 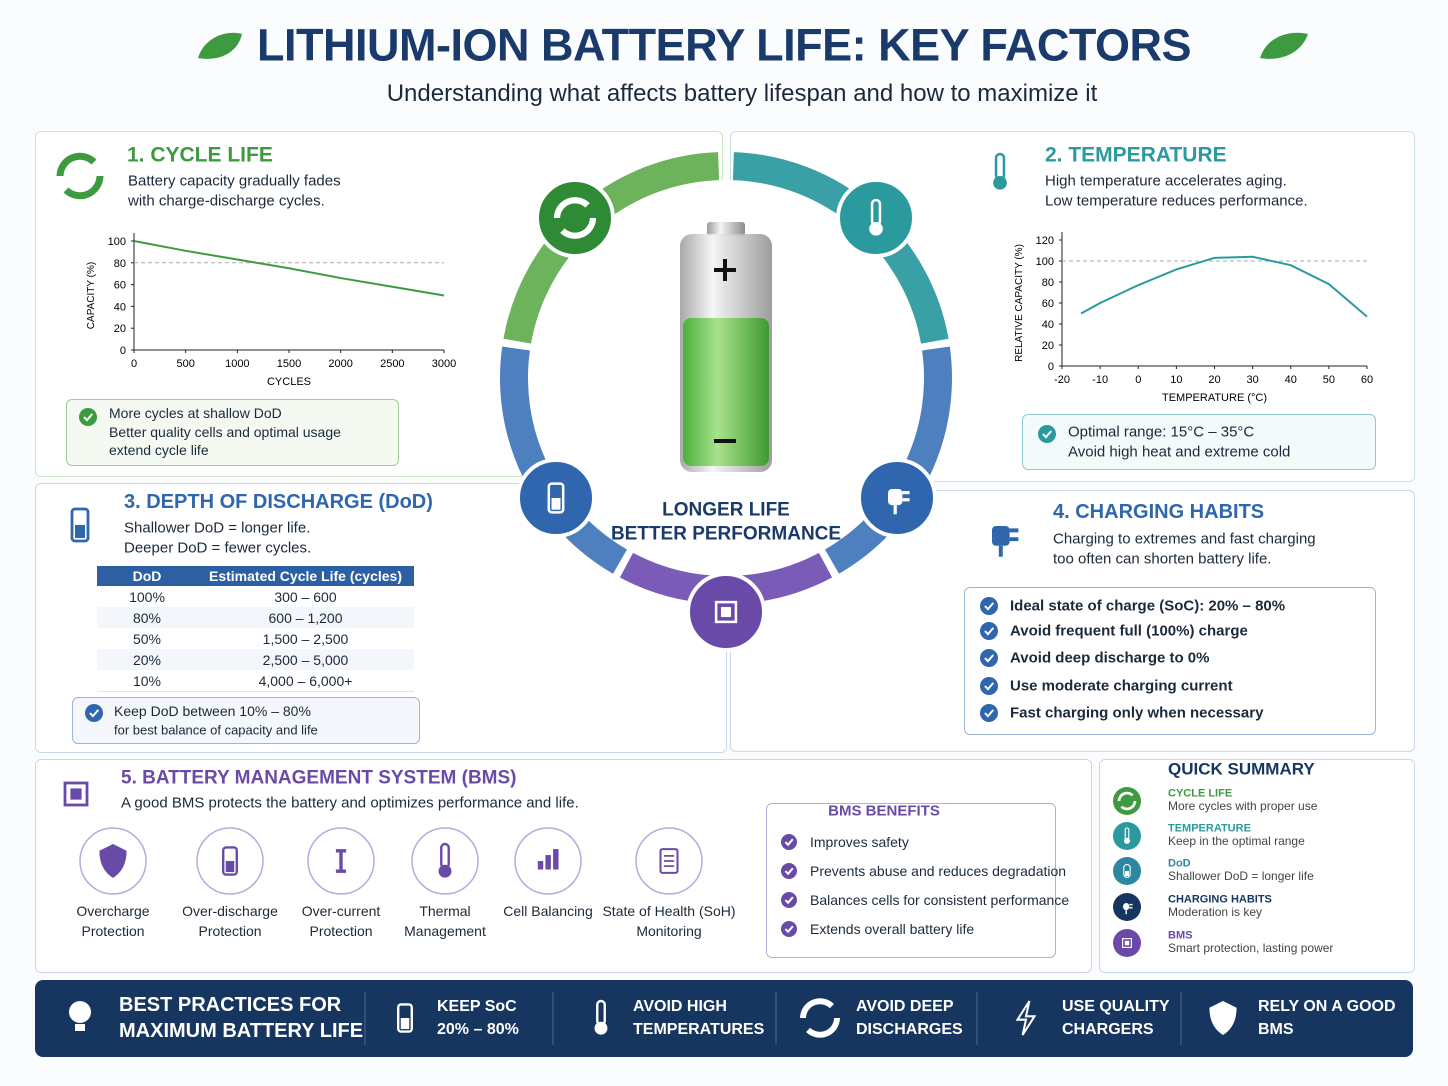 I want to click on table-cell: 4,000 – 6,000+, so click(x=305, y=681).